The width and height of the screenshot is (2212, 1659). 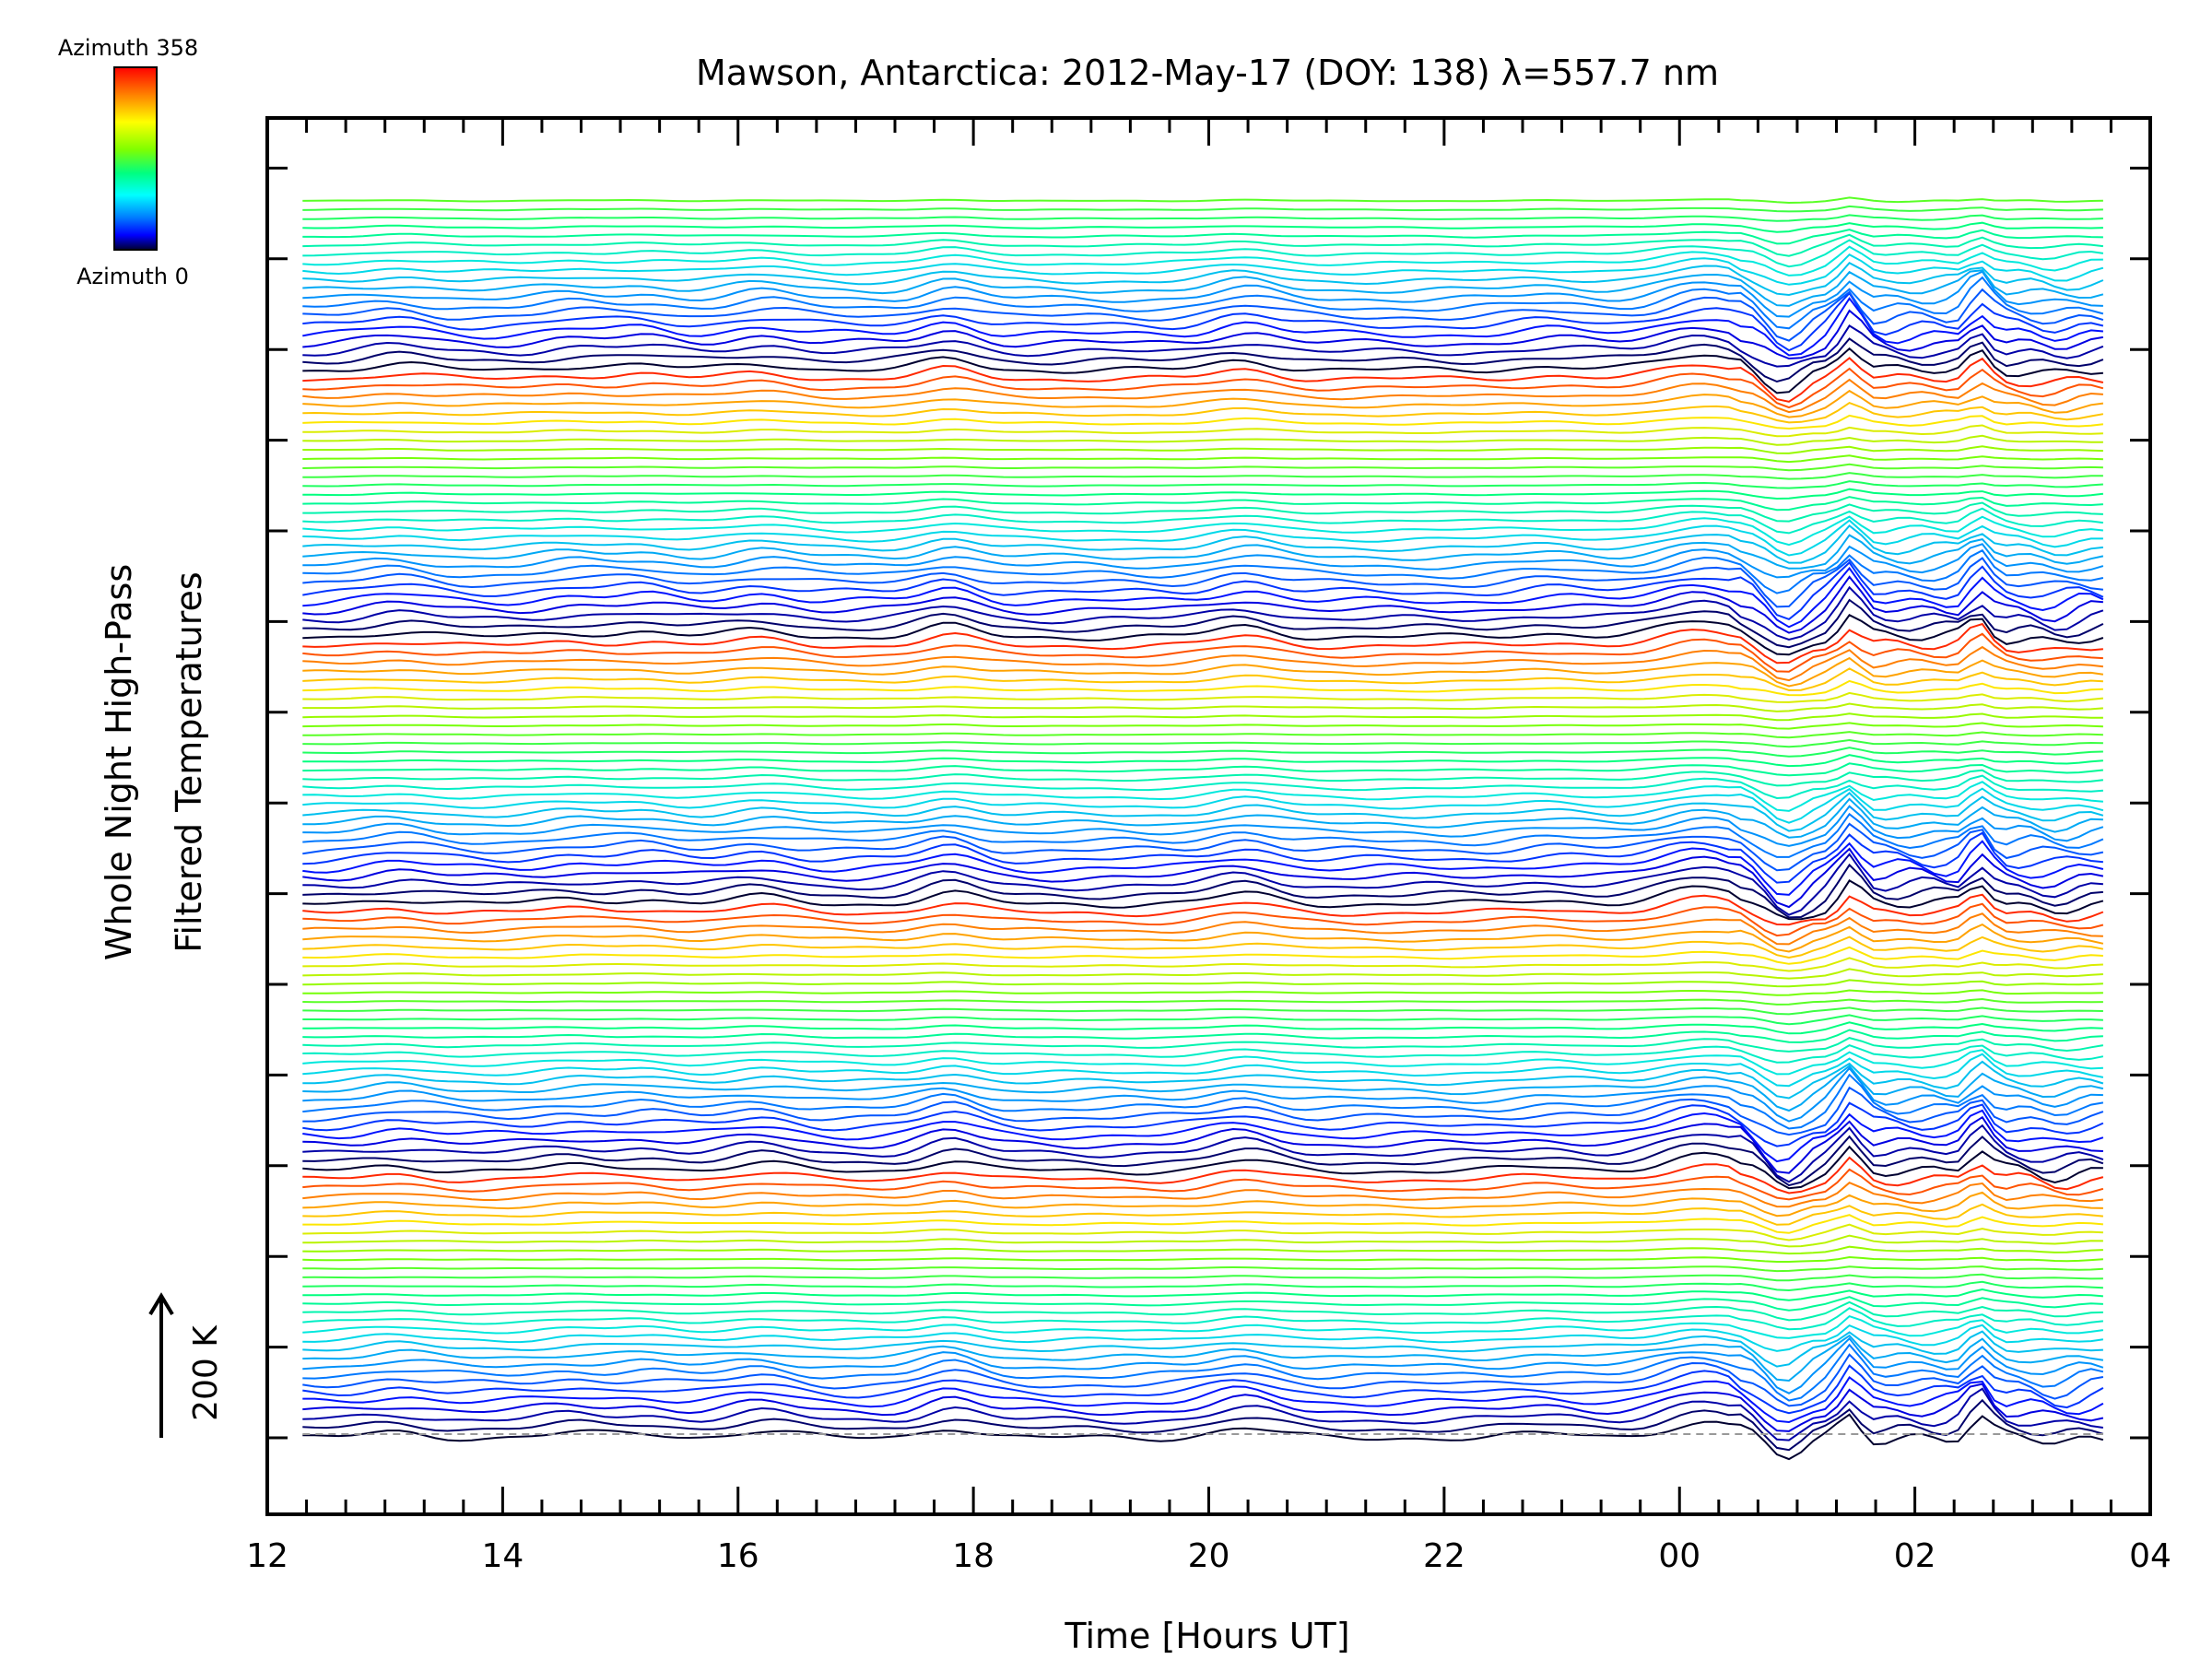 I want to click on y-axis-label-line1: Whole Night High-Pass, so click(x=119, y=762).